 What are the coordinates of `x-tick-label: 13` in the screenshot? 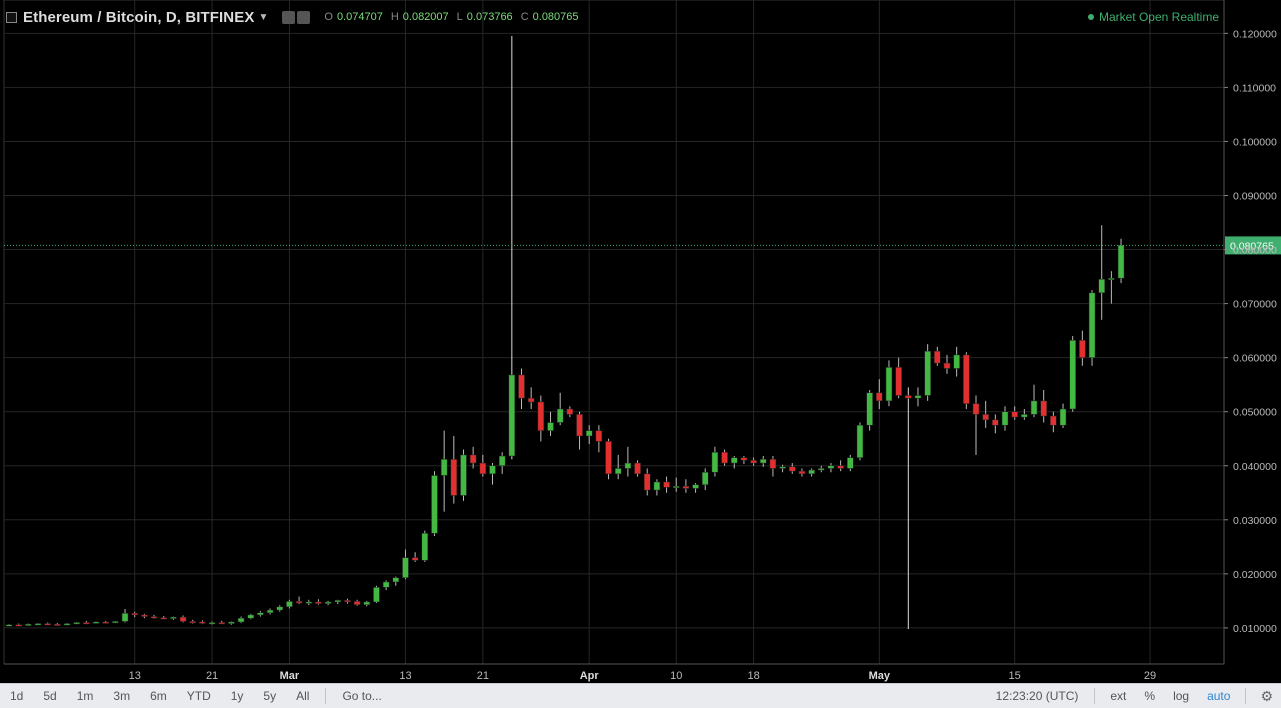 It's located at (405, 676).